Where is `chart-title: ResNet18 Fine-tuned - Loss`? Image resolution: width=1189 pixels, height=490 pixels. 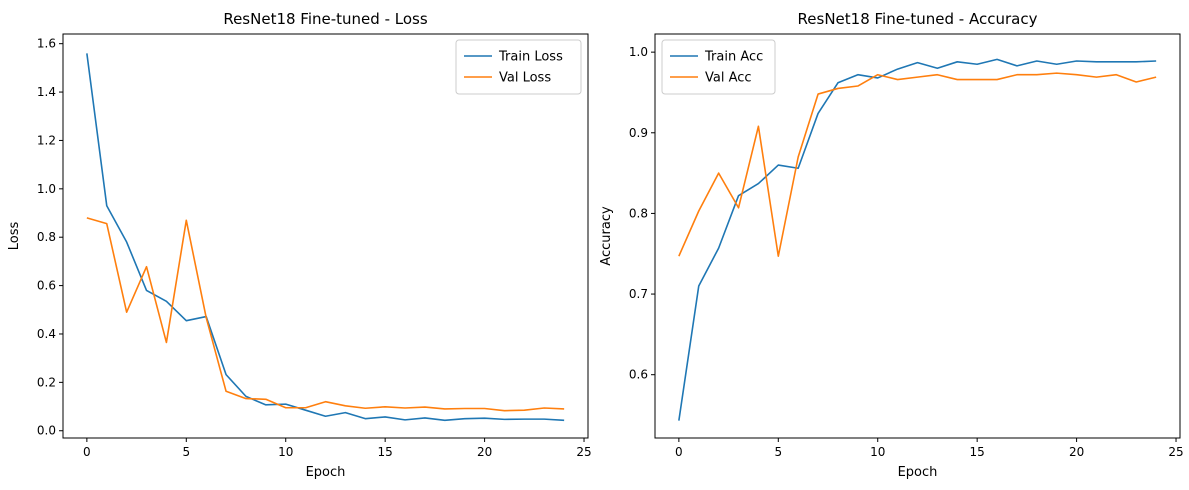 chart-title: ResNet18 Fine-tuned - Loss is located at coordinates (325, 19).